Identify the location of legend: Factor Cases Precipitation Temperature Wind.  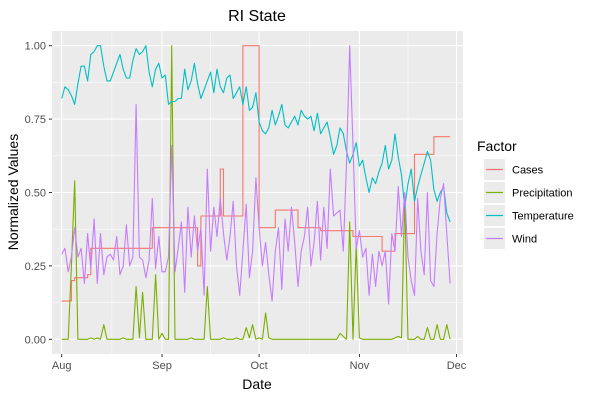
(525, 193).